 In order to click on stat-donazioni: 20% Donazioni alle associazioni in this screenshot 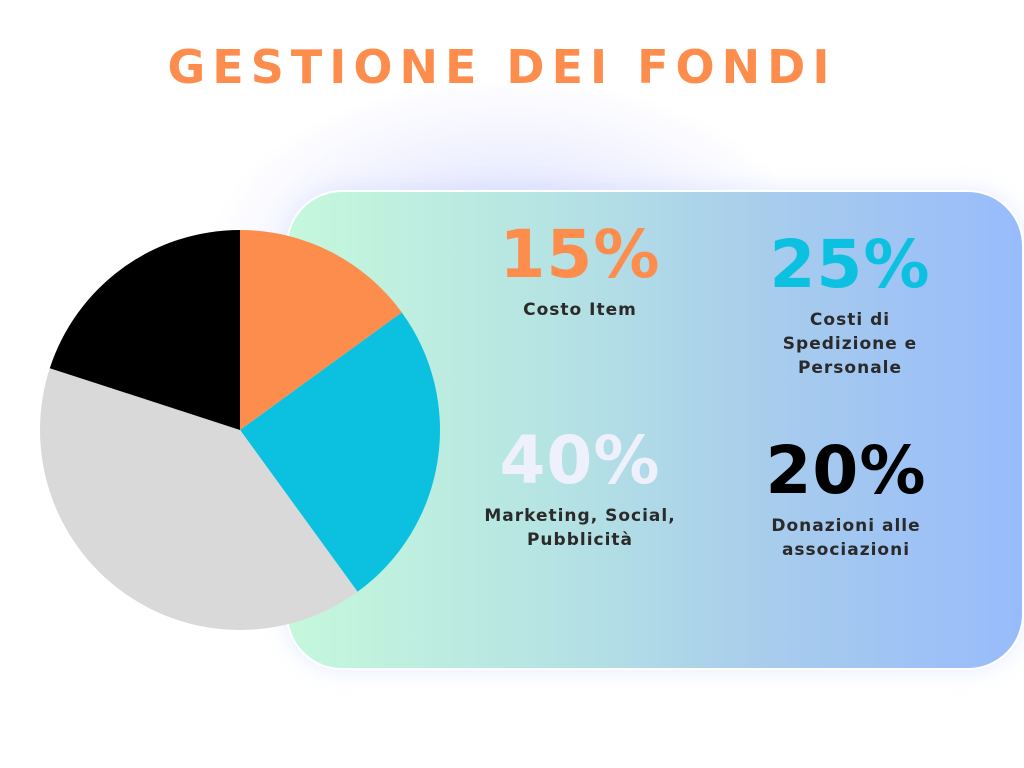, I will do `click(846, 500)`.